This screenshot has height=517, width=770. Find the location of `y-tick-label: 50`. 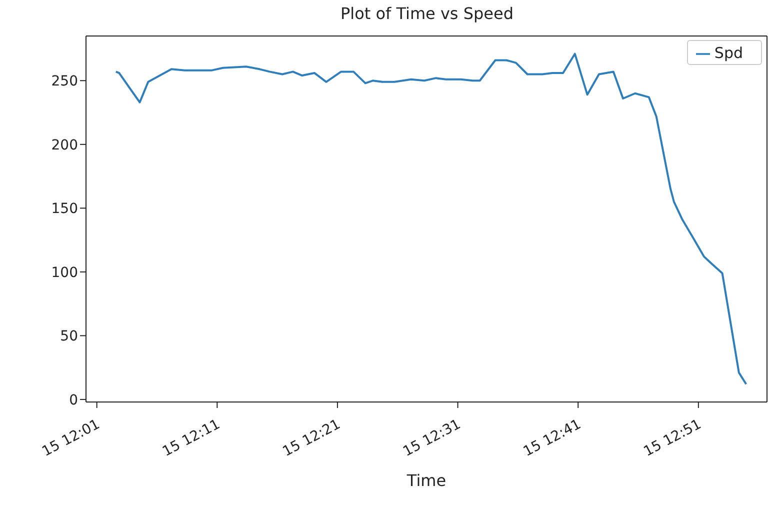

y-tick-label: 50 is located at coordinates (69, 336).